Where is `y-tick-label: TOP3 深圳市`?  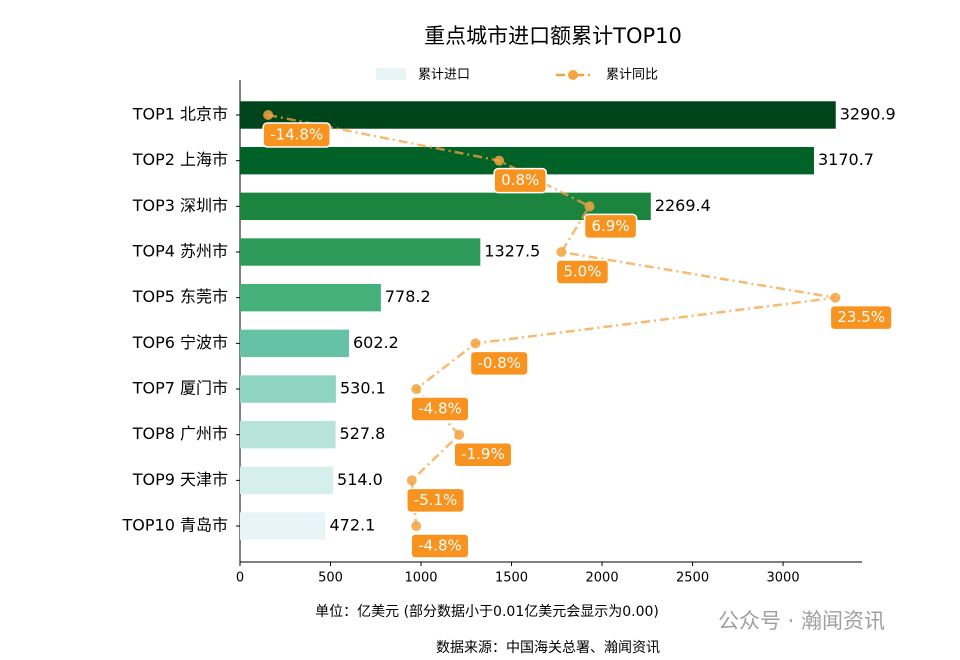 y-tick-label: TOP3 深圳市 is located at coordinates (180, 205).